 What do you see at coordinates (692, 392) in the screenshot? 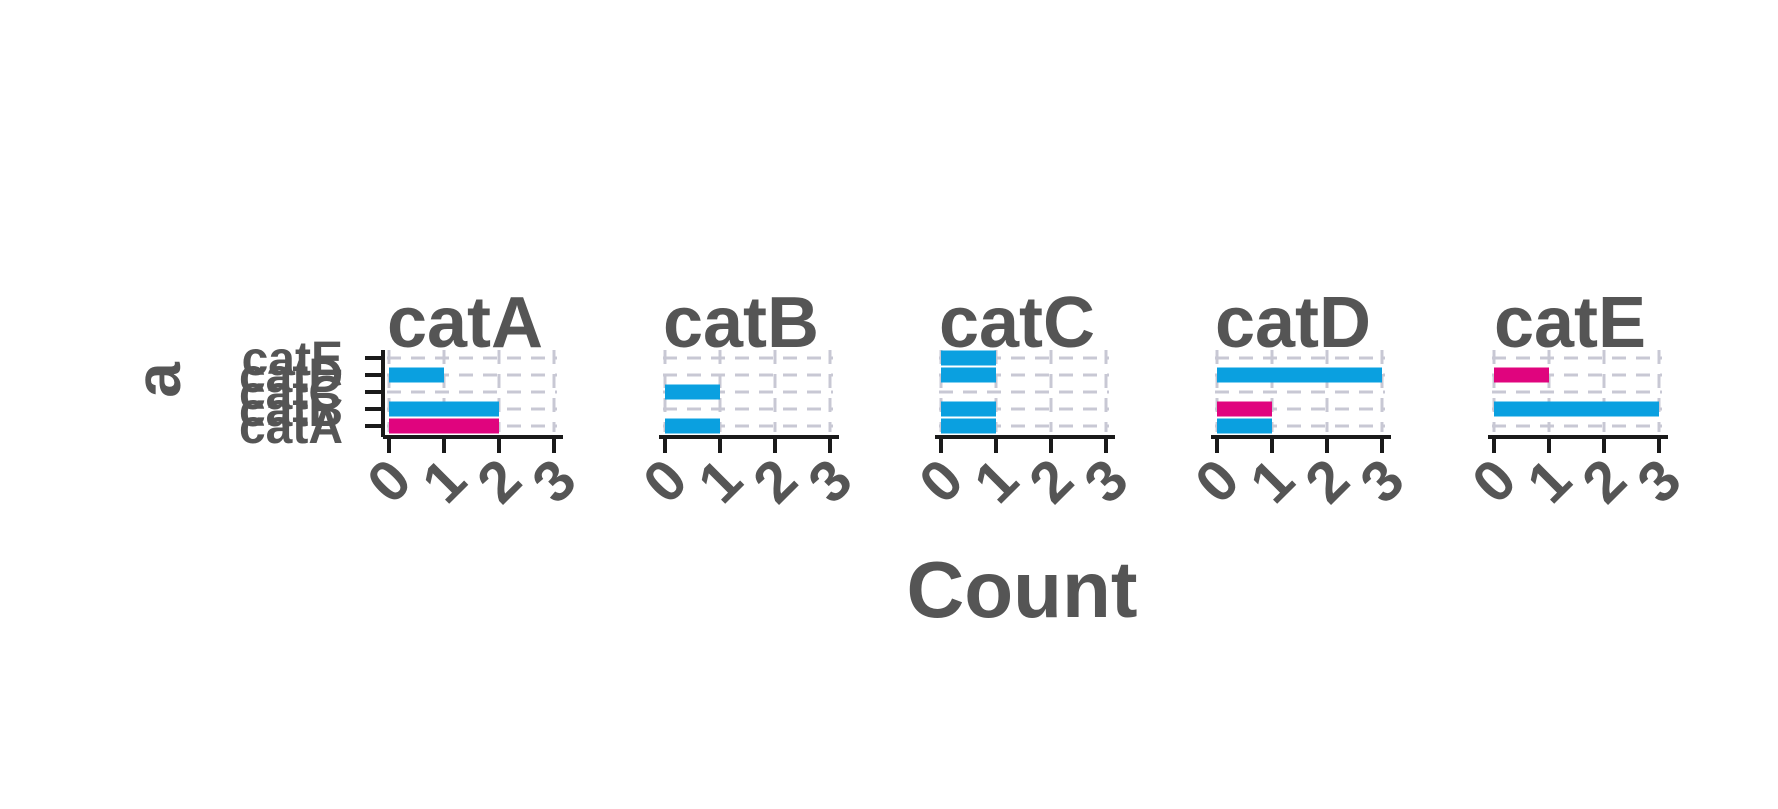
I see `bar-catB-catC` at bounding box center [692, 392].